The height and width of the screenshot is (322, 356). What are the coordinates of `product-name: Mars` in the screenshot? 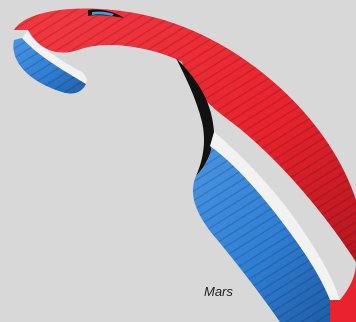 It's located at (218, 291).